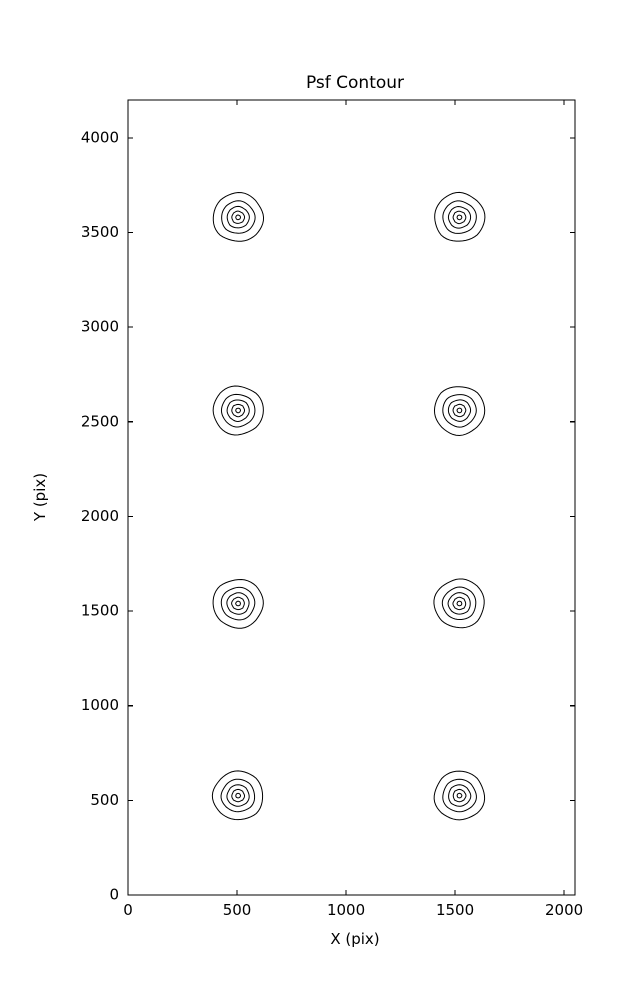 The height and width of the screenshot is (1000, 637). I want to click on y-tick-label: 500, so click(104, 800).